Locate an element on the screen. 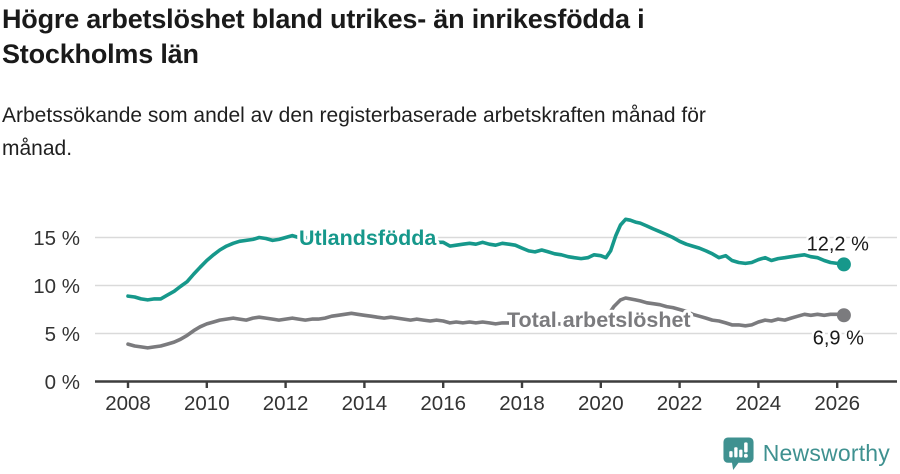 This screenshot has height=474, width=900. series-end-label-0: 12,2 % is located at coordinates (838, 244).